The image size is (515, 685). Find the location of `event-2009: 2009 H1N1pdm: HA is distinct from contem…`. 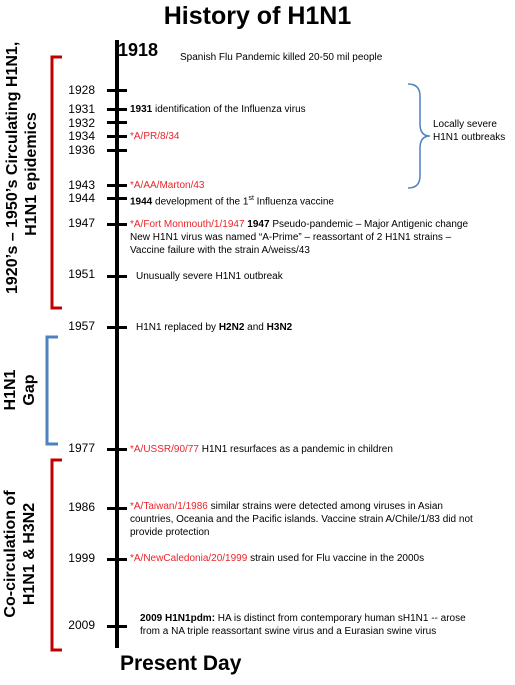

event-2009: 2009 H1N1pdm: HA is distinct from contem… is located at coordinates (303, 625).